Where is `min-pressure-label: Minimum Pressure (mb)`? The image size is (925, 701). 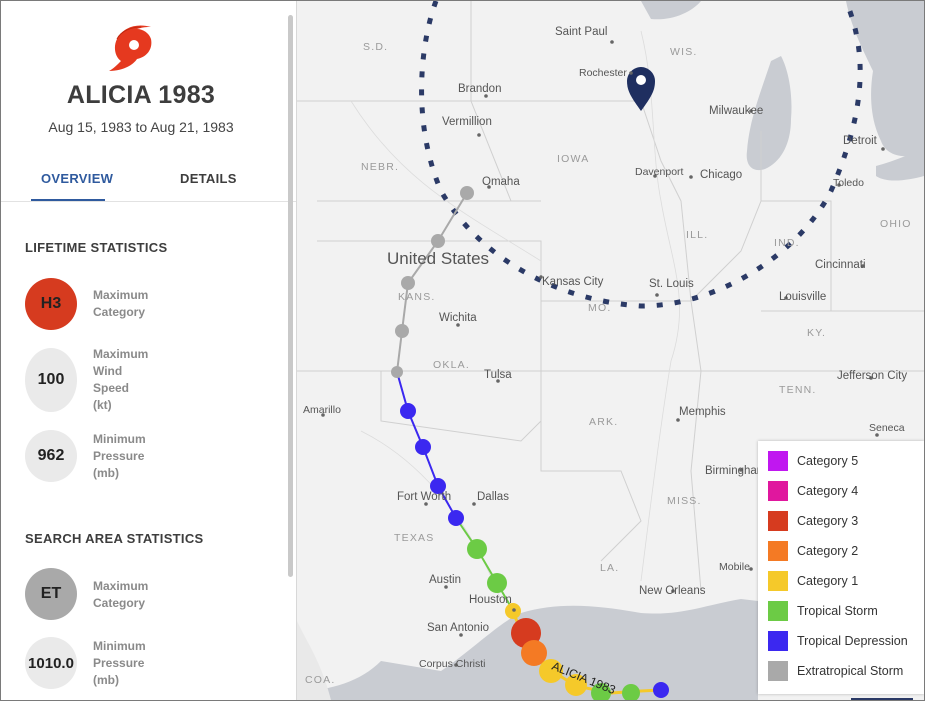 min-pressure-label: Minimum Pressure (mb) is located at coordinates (119, 456).